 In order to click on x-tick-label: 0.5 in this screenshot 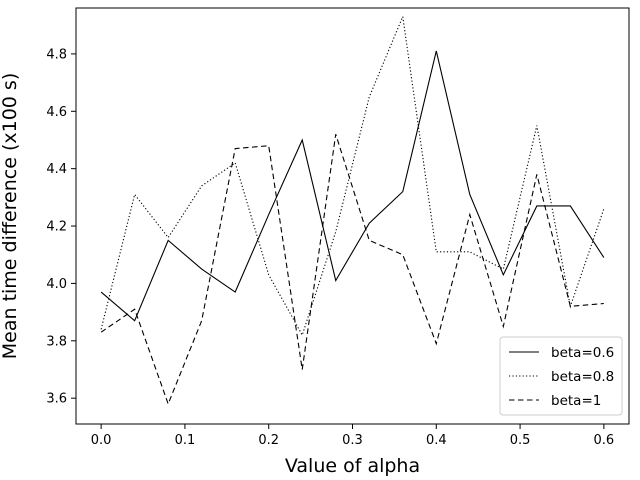, I will do `click(520, 440)`.